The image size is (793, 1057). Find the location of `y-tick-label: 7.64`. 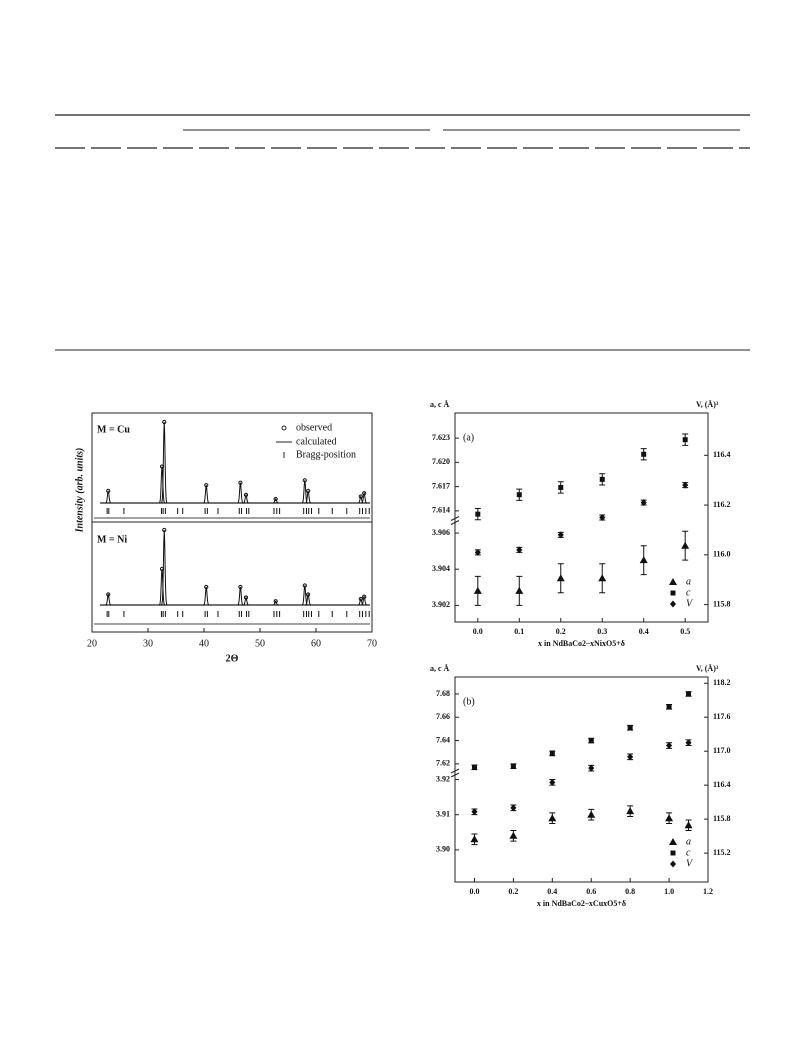

y-tick-label: 7.64 is located at coordinates (443, 739).